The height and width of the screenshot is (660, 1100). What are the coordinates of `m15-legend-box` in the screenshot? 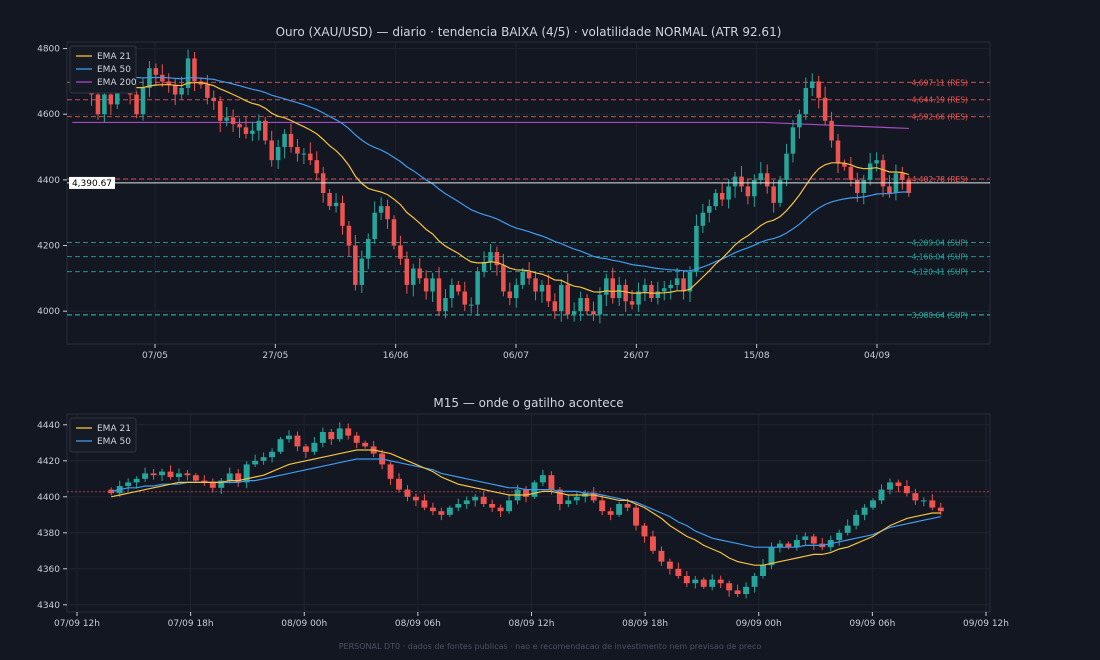 It's located at (103, 435).